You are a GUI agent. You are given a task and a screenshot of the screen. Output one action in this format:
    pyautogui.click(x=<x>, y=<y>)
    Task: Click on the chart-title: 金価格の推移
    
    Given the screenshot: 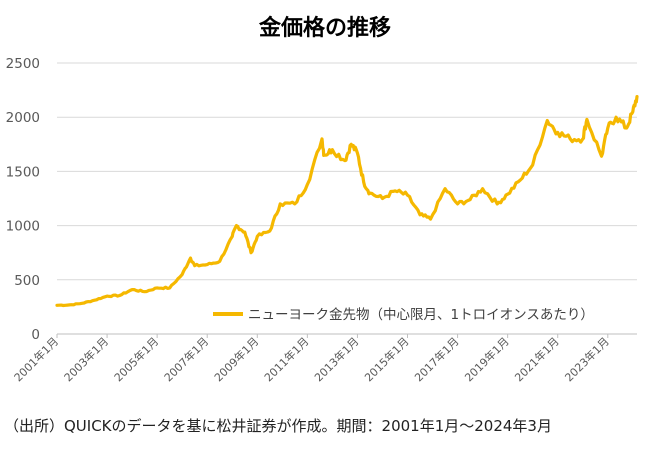 What is the action you would take?
    pyautogui.click(x=324, y=28)
    